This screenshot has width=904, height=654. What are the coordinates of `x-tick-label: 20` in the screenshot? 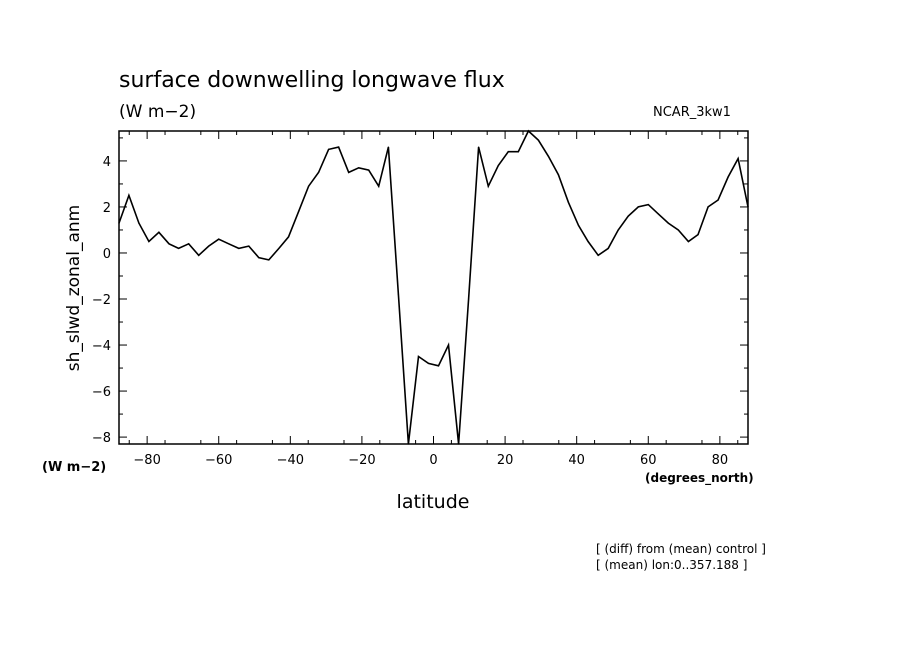 It's located at (505, 460).